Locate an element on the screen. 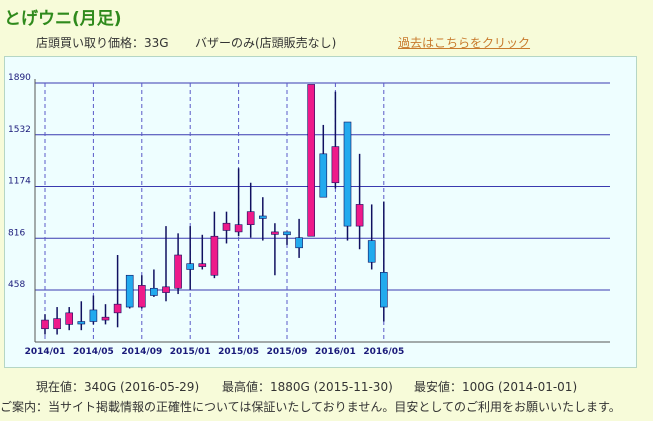 The image size is (653, 421). x-tick-label: 2014/01 is located at coordinates (45, 352).